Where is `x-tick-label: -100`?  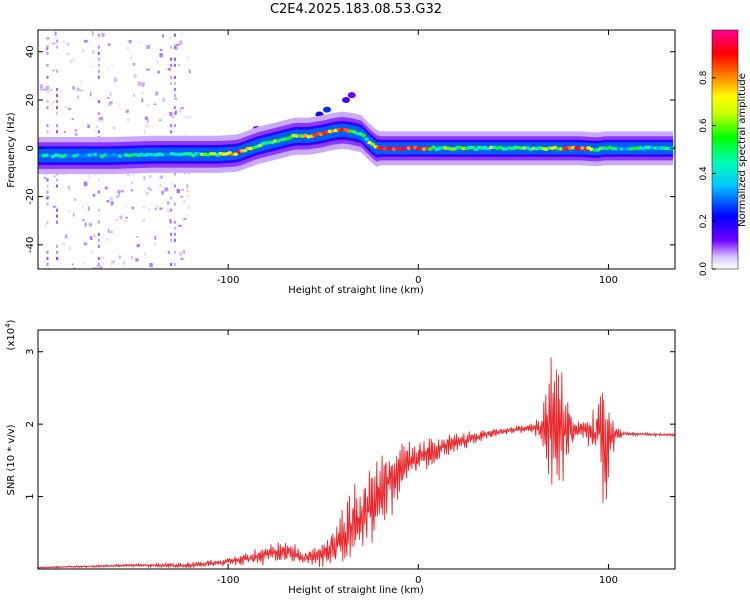
x-tick-label: -100 is located at coordinates (228, 580).